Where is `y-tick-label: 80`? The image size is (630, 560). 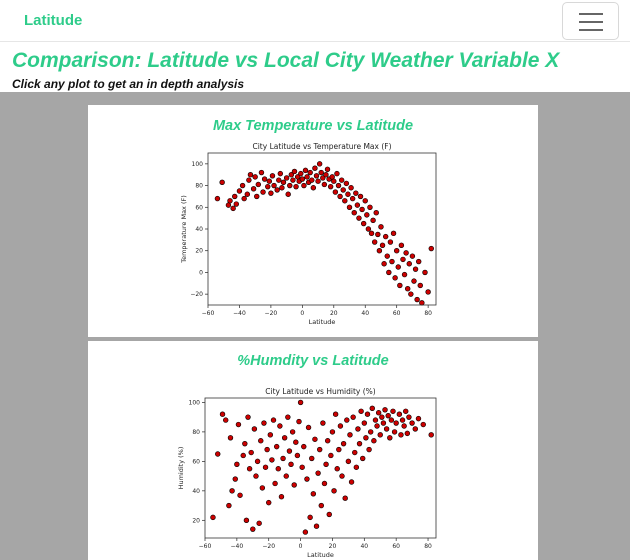 y-tick-label: 80 is located at coordinates (196, 432).